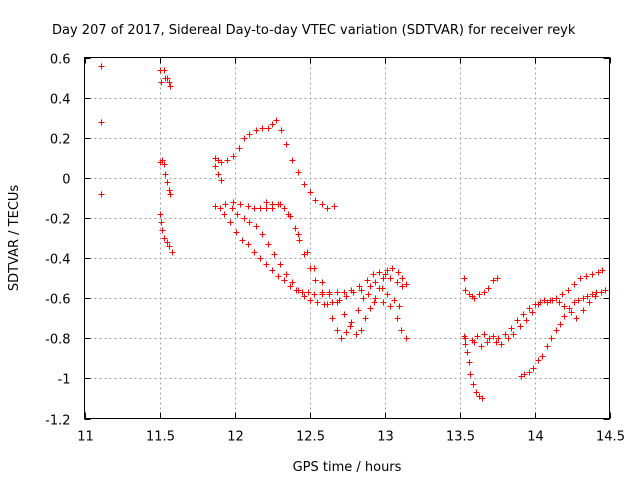 Image resolution: width=640 pixels, height=480 pixels. What do you see at coordinates (57, 300) in the screenshot?
I see `y-tick-label: -0.6` at bounding box center [57, 300].